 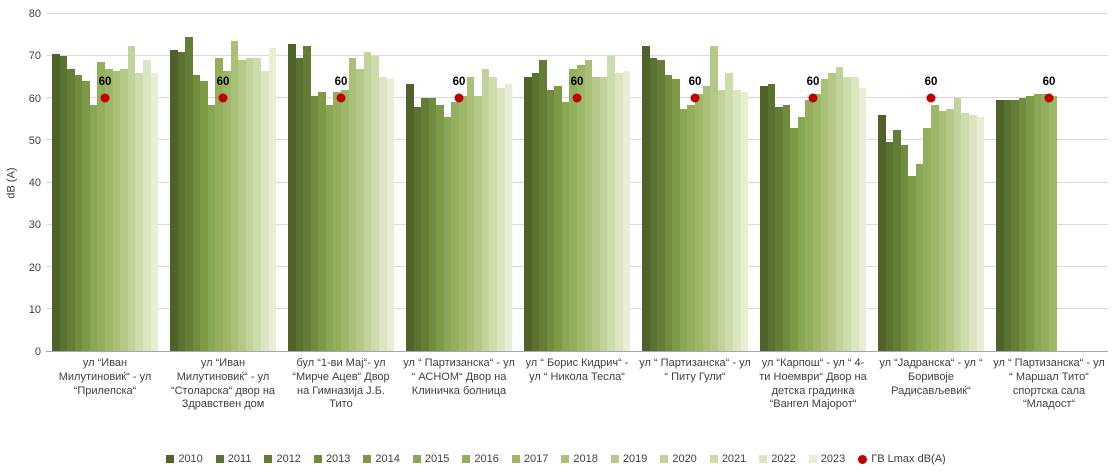 I want to click on legend-label: 2018, so click(x=585, y=459).